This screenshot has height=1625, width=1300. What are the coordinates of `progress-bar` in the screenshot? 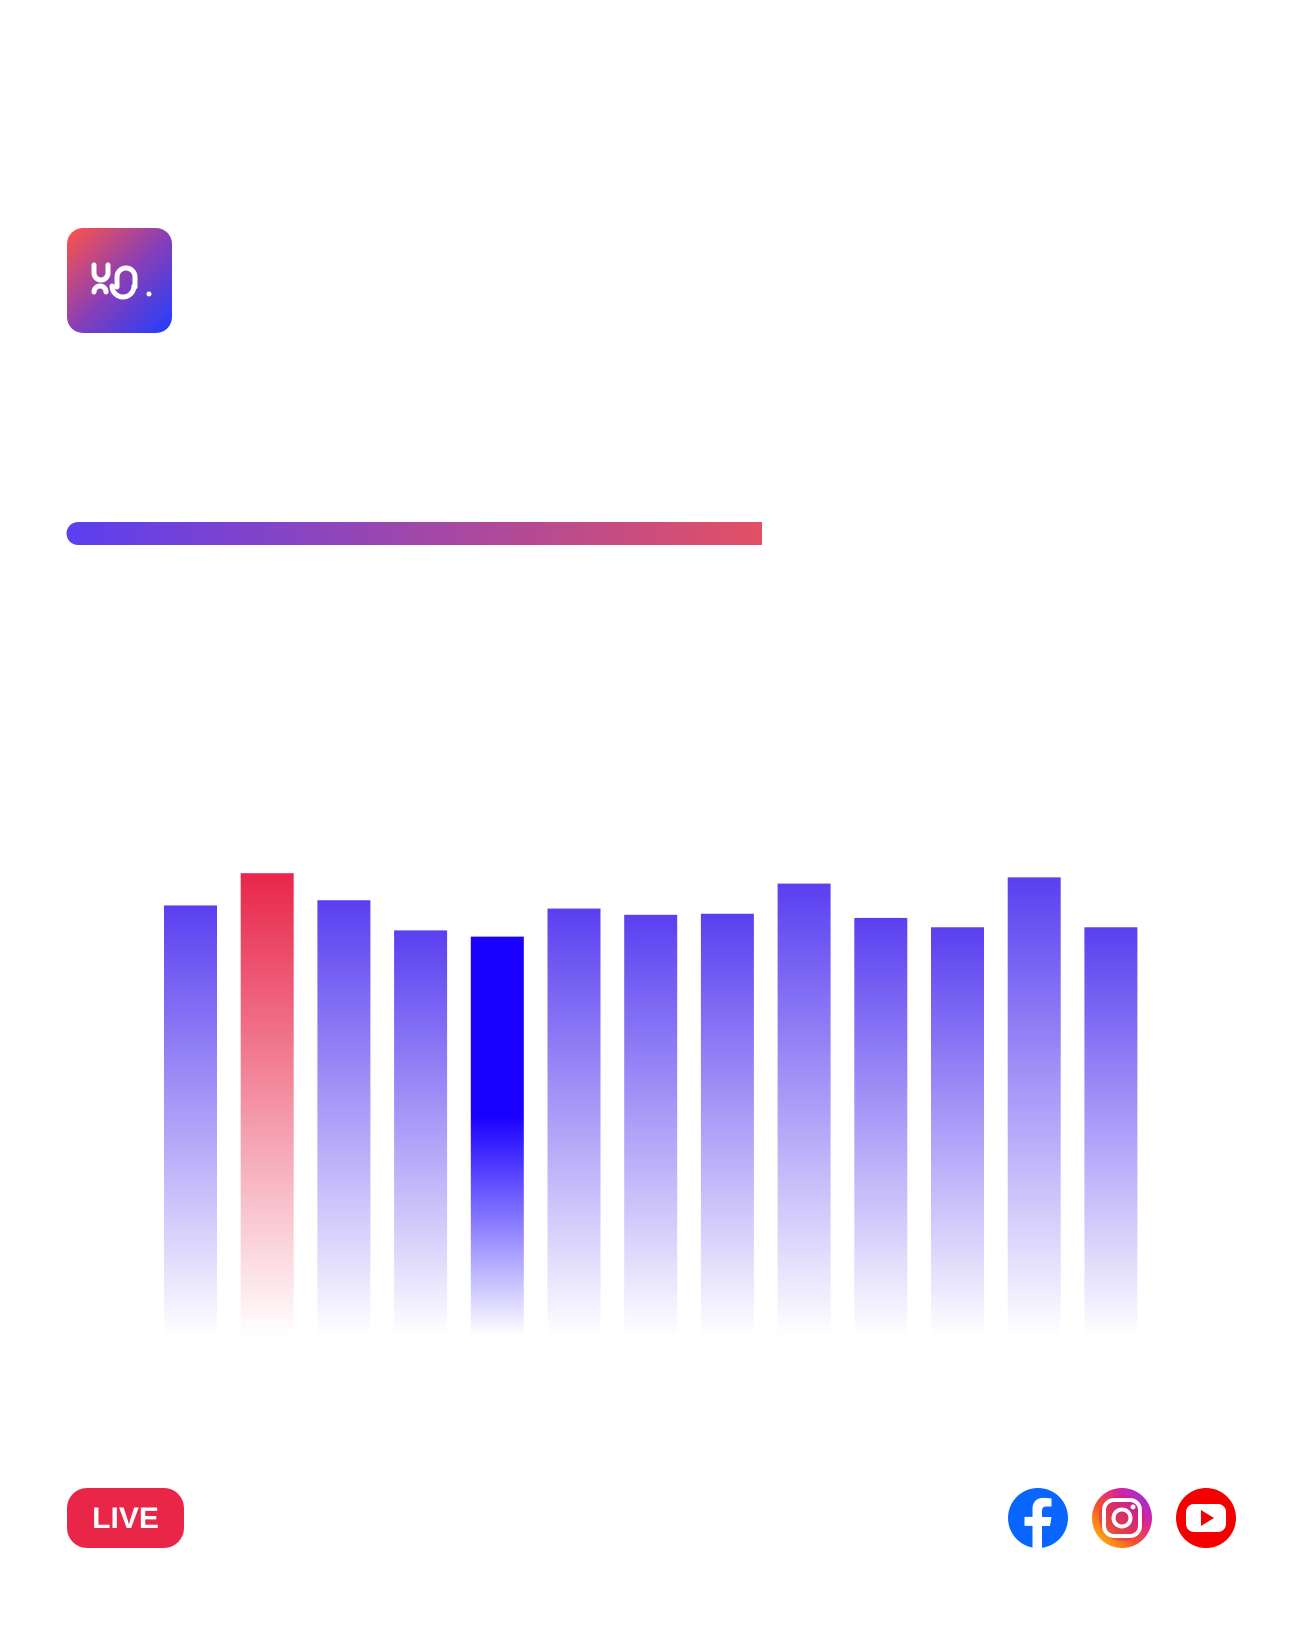 It's located at (414, 533).